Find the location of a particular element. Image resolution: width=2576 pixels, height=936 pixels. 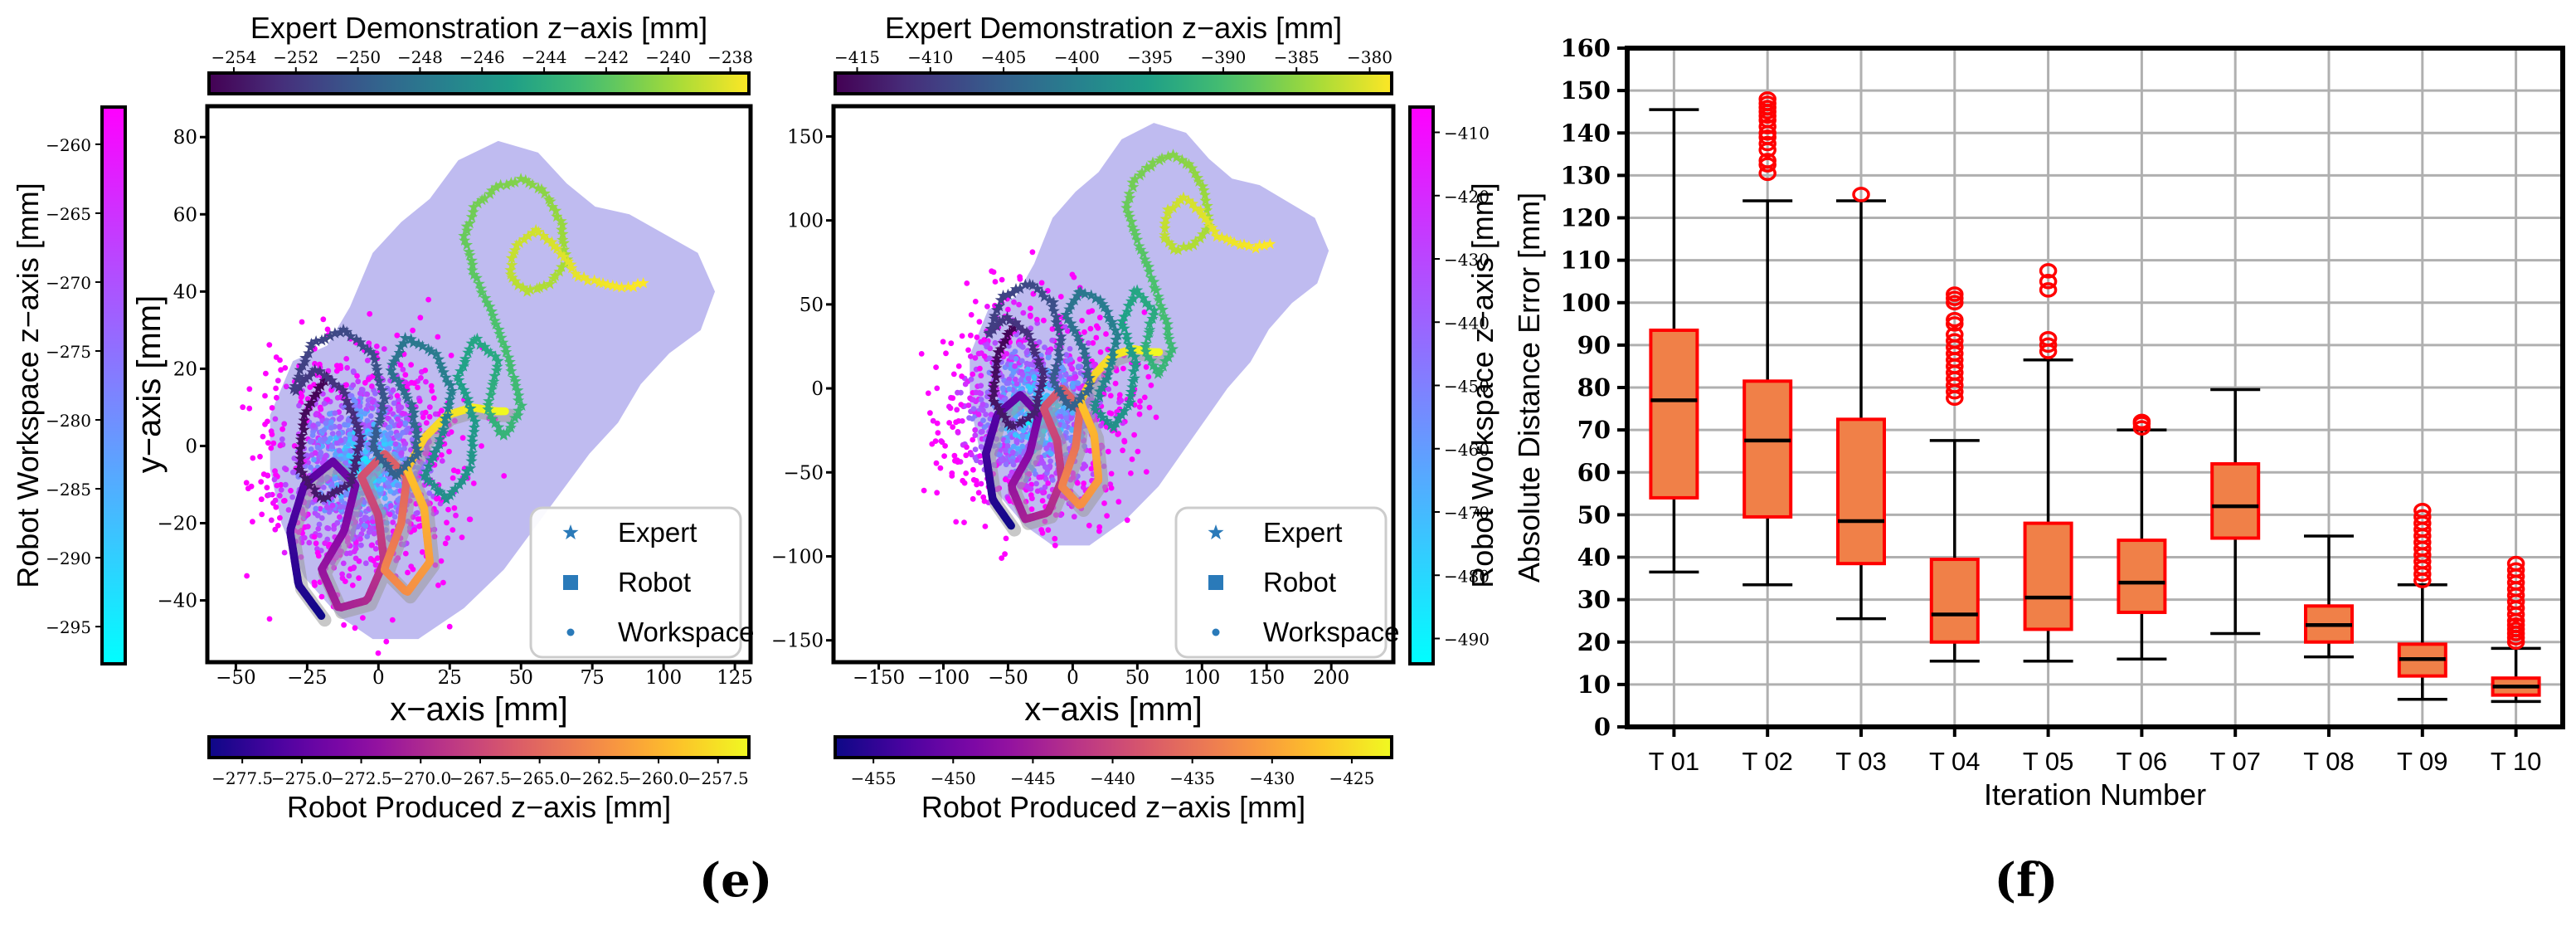

legend-label: Robot is located at coordinates (1300, 582).